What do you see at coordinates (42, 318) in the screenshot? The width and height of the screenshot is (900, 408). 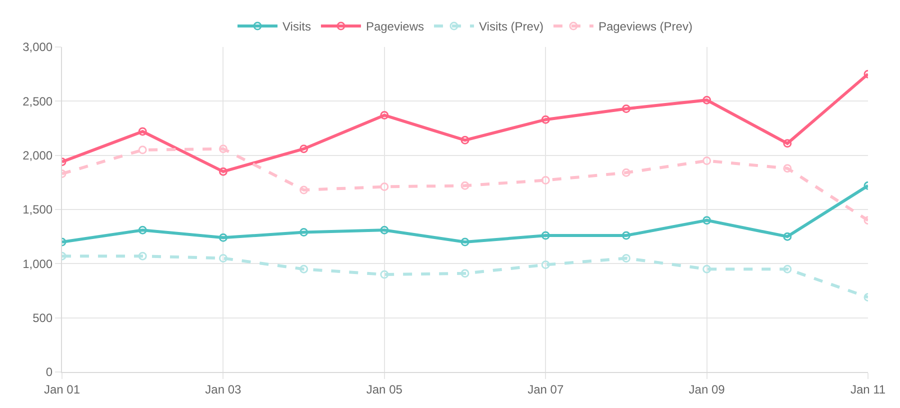 I see `y-tick-label: 500` at bounding box center [42, 318].